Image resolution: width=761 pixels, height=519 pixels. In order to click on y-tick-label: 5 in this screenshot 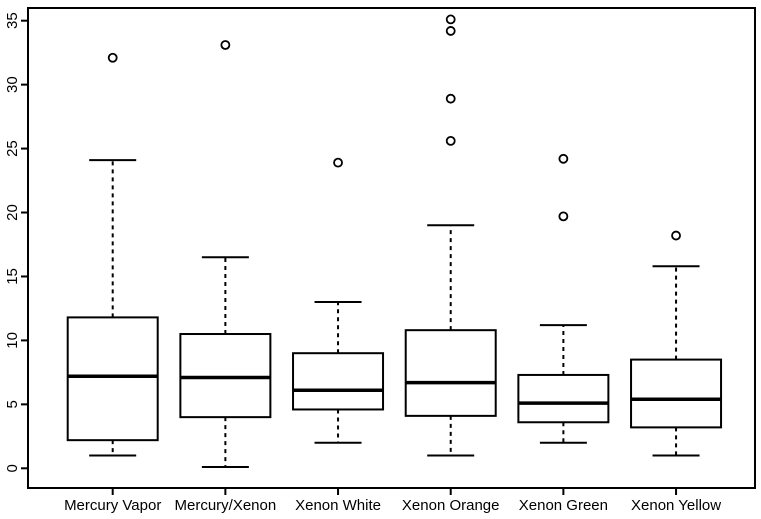, I will do `click(12, 404)`.